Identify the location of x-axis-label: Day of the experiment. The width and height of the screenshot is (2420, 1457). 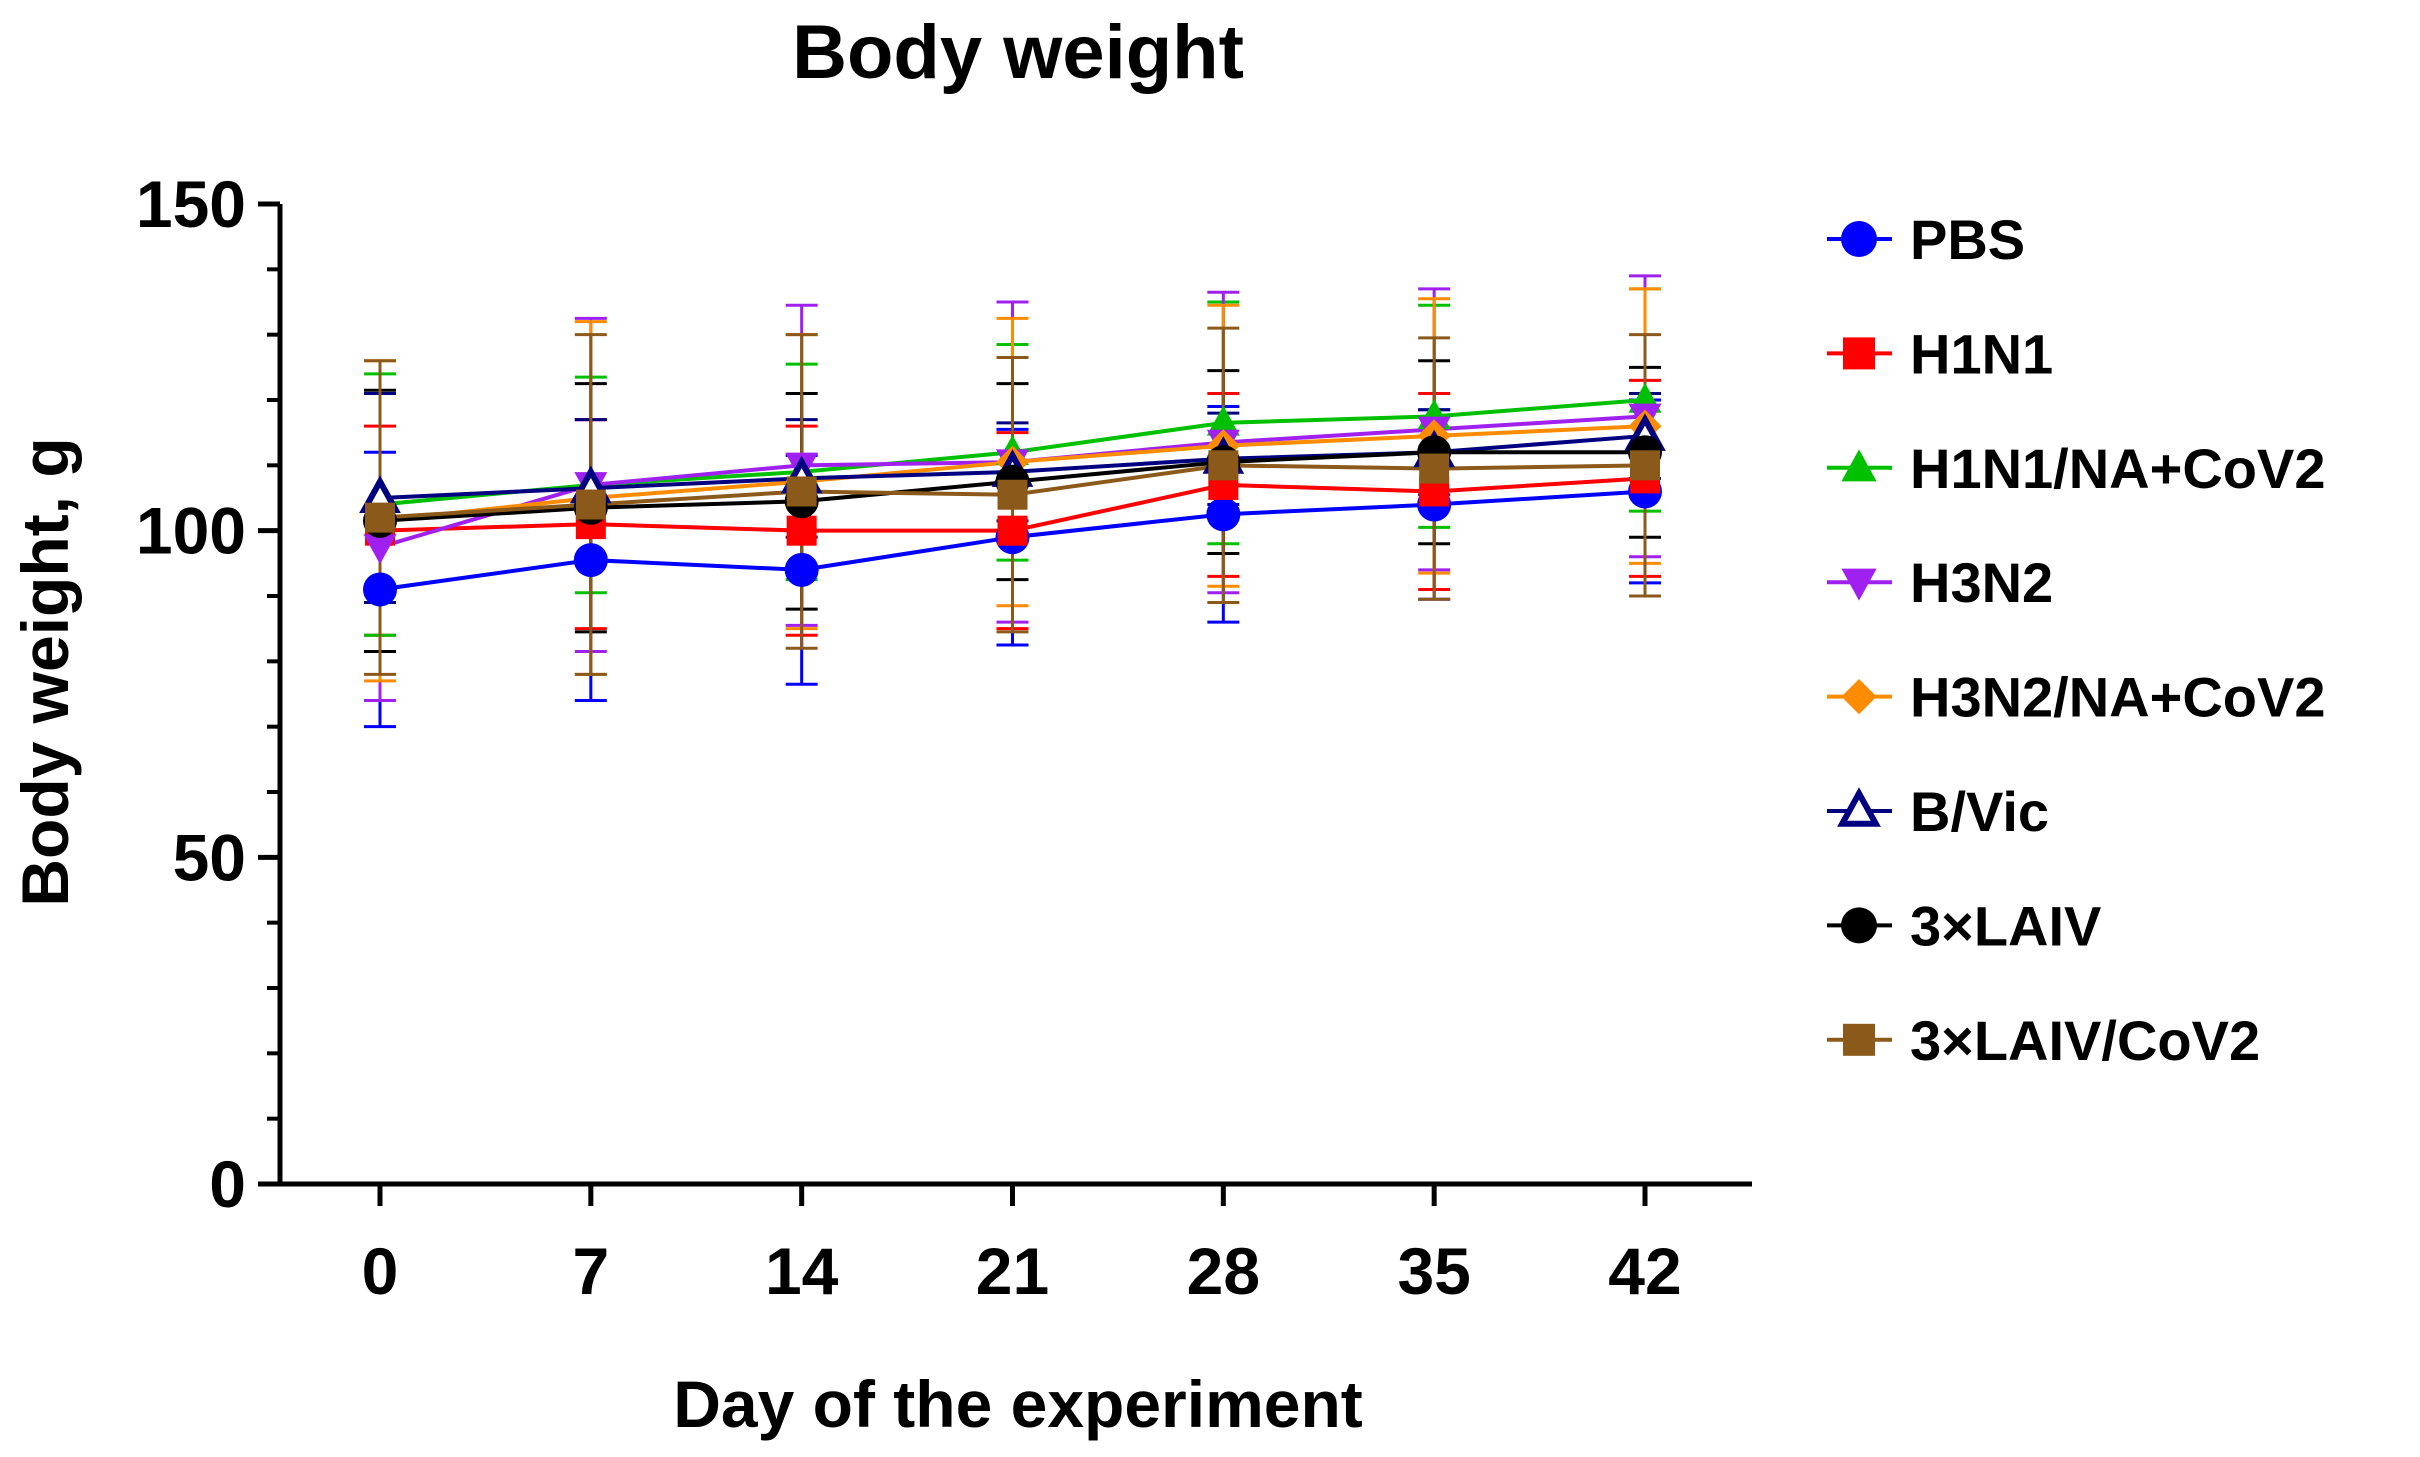
(1018, 1404).